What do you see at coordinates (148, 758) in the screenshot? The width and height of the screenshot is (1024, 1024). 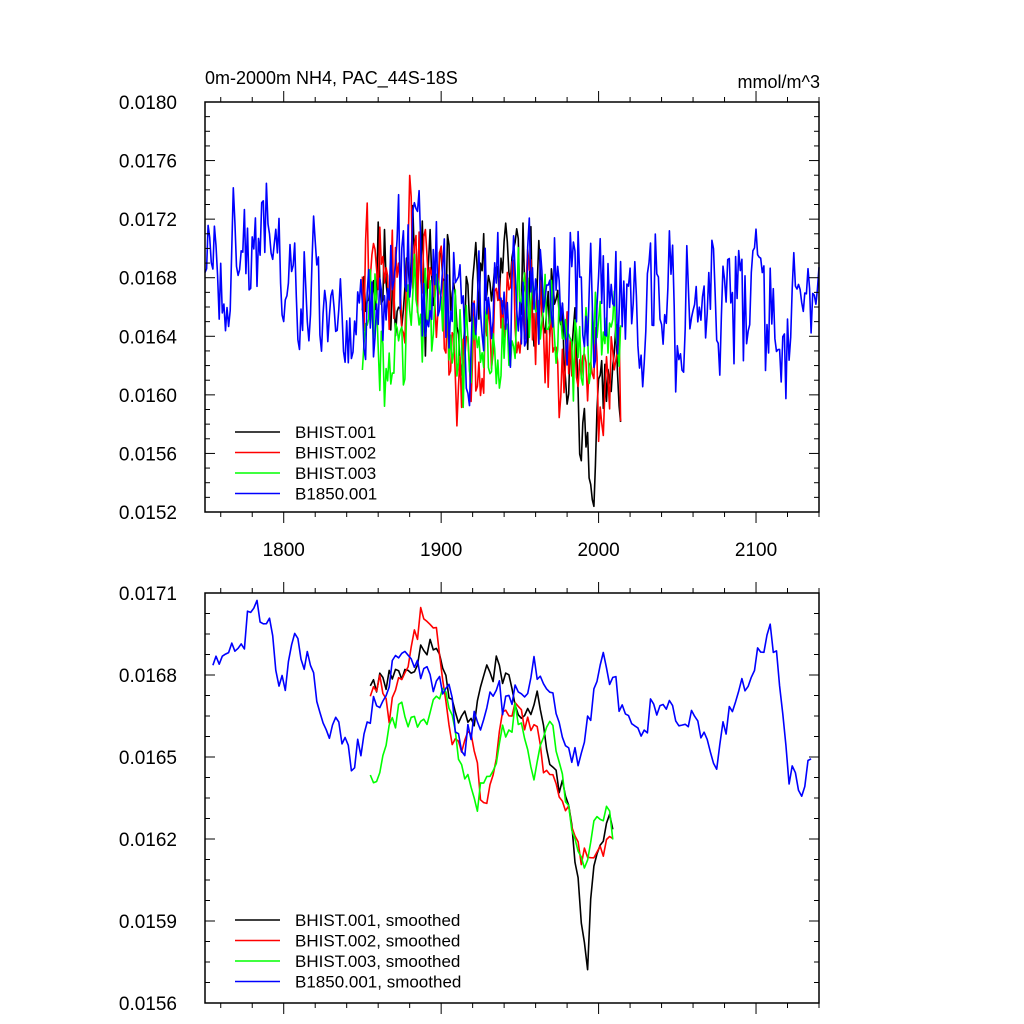 I see `y-tick-label: 0.0165` at bounding box center [148, 758].